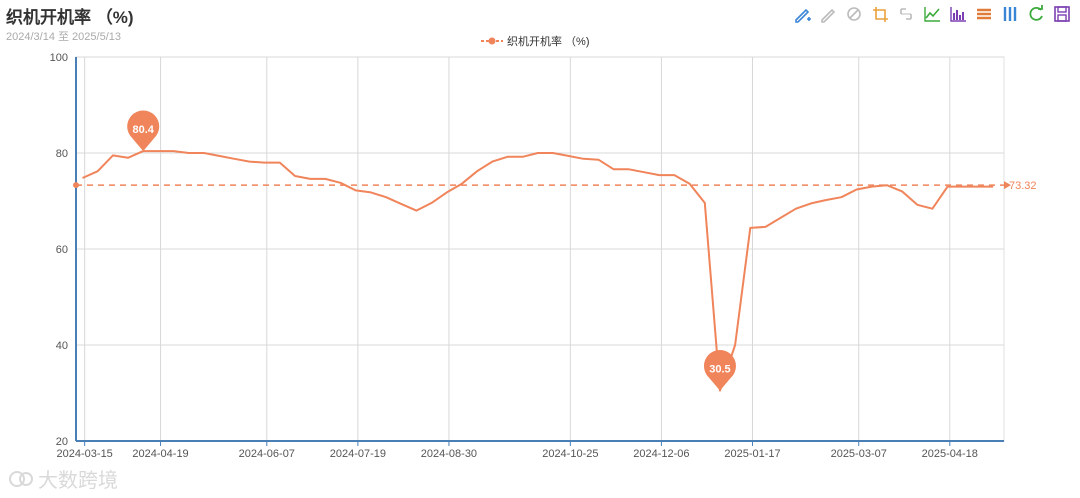  I want to click on mark-line-icon, so click(803, 15).